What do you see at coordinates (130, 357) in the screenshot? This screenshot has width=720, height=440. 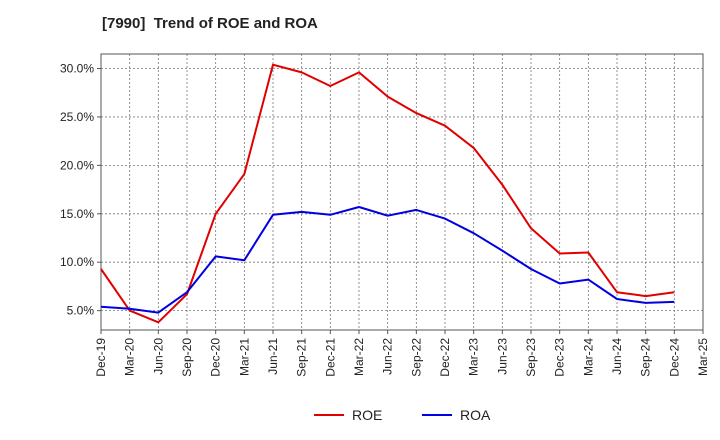 I see `x-tick-label: Mar-20` at bounding box center [130, 357].